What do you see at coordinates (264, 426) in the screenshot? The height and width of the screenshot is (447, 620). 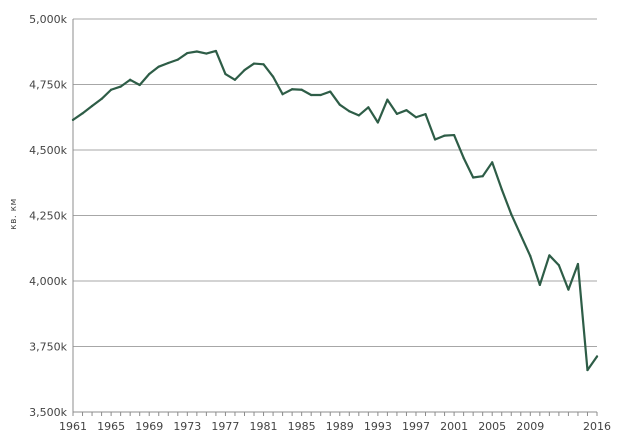 I see `x-tick-label: 1981` at bounding box center [264, 426].